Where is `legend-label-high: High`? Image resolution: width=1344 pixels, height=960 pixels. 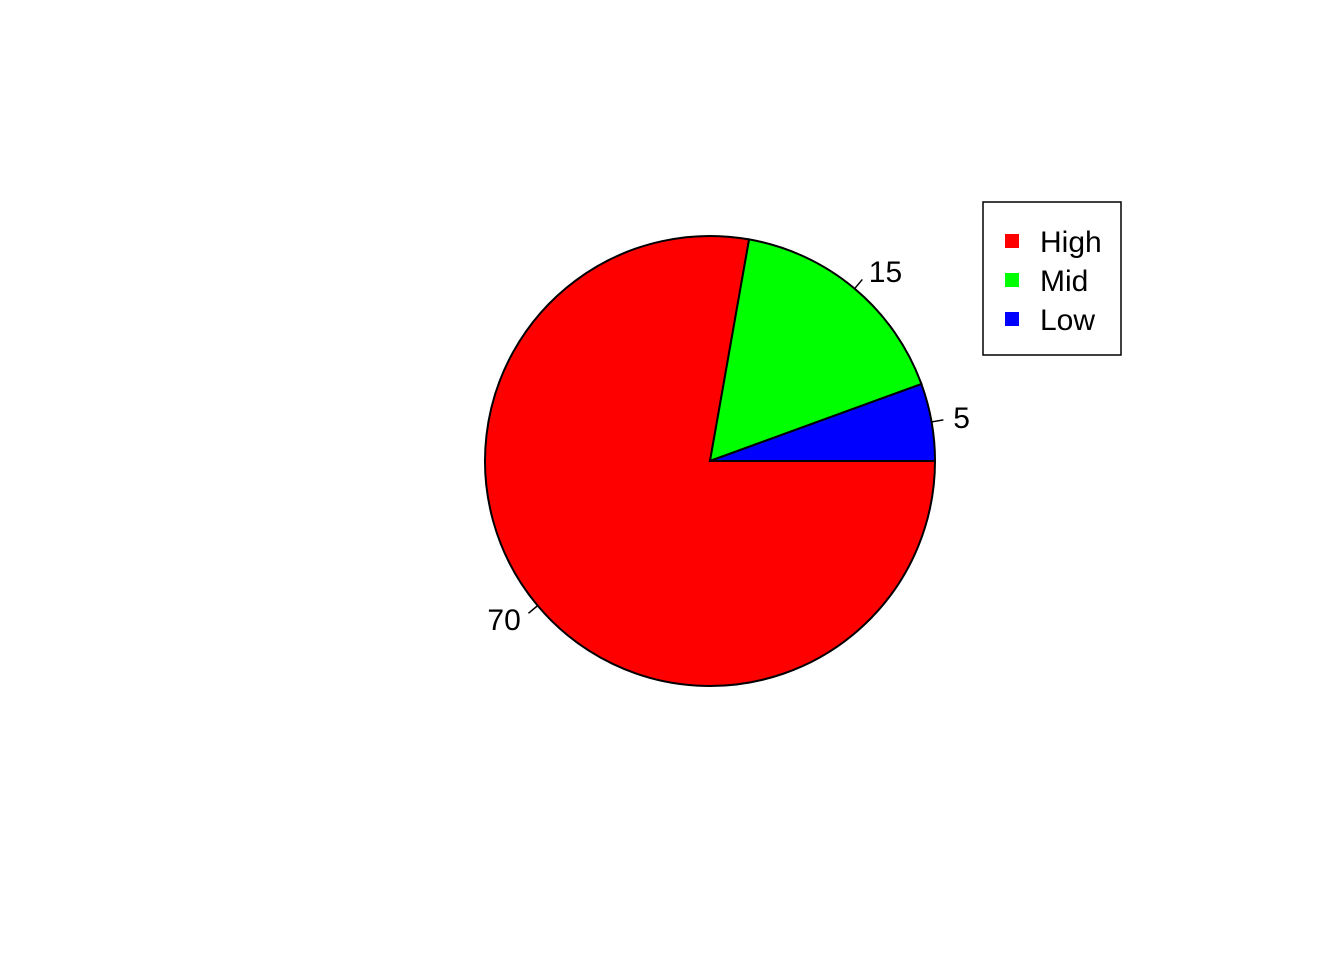
legend-label-high: High is located at coordinates (1071, 242).